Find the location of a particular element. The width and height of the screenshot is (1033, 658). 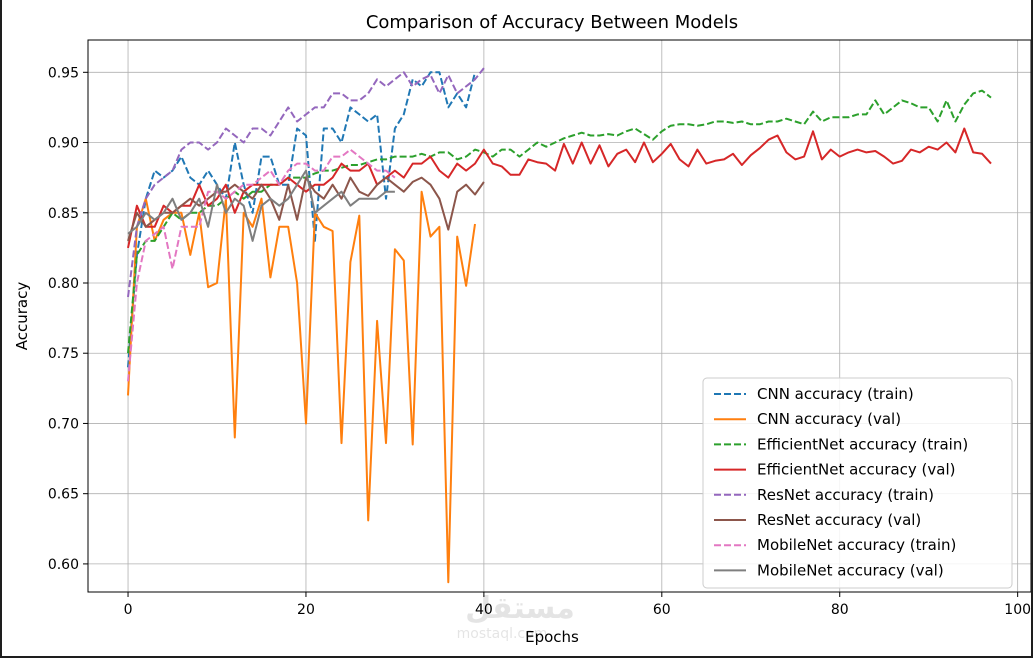

legend-entry-label: EfficientNet accuracy (train) is located at coordinates (862, 444).